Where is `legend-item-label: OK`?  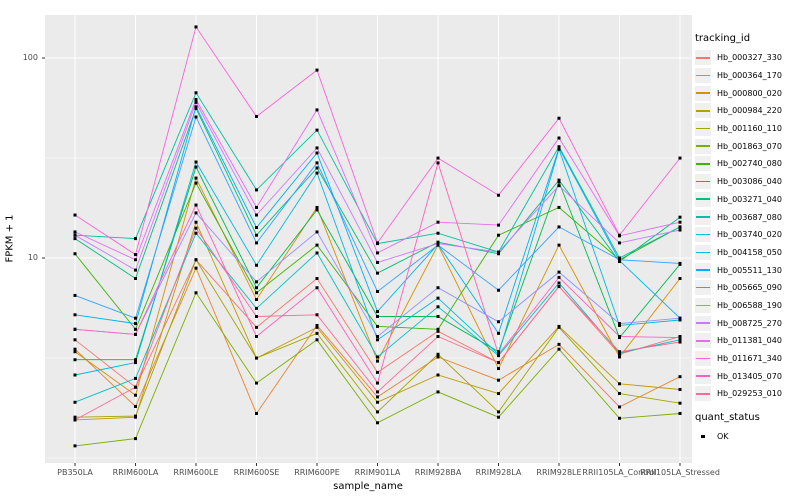
legend-item-label: OK is located at coordinates (723, 437).